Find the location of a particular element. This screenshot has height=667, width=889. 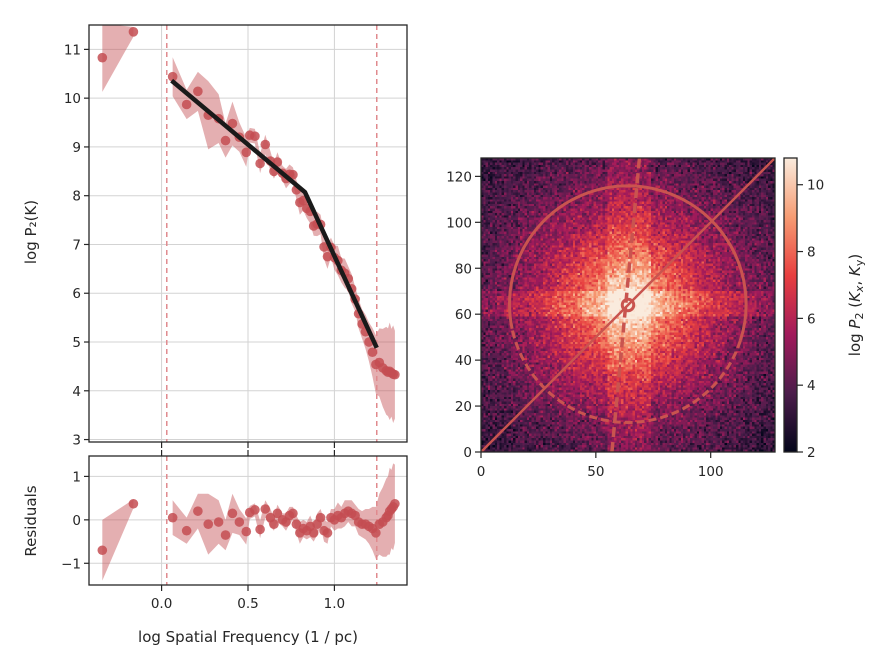

colorbar-tick-label: 8 is located at coordinates (811, 253).